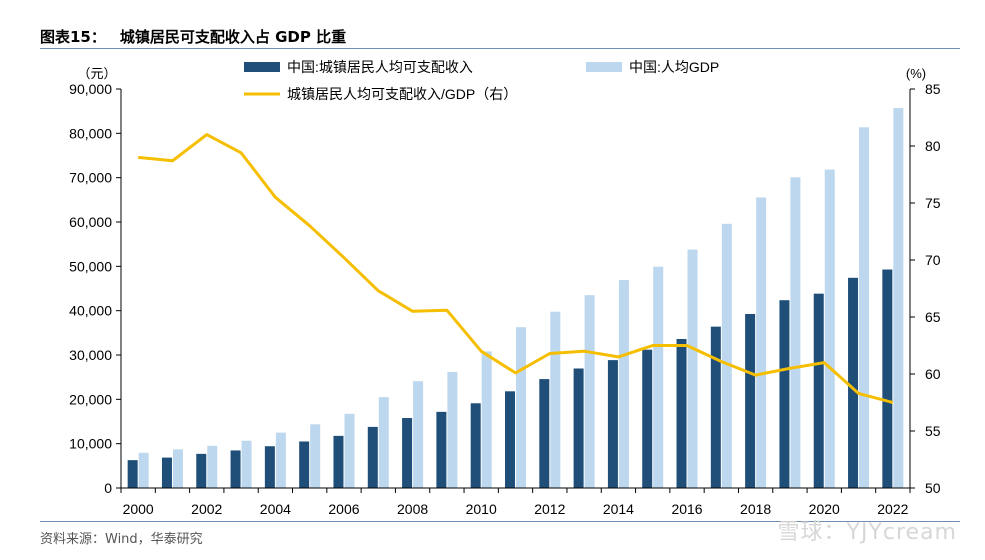 The width and height of the screenshot is (985, 560). What do you see at coordinates (555, 399) in the screenshot?
I see `gdp-bar-2012` at bounding box center [555, 399].